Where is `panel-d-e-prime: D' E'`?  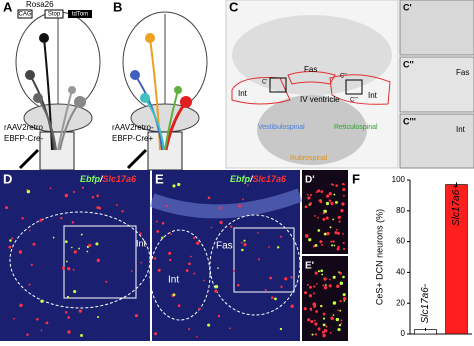
panel-d-e-prime: D' E' is located at coordinates (325, 255).